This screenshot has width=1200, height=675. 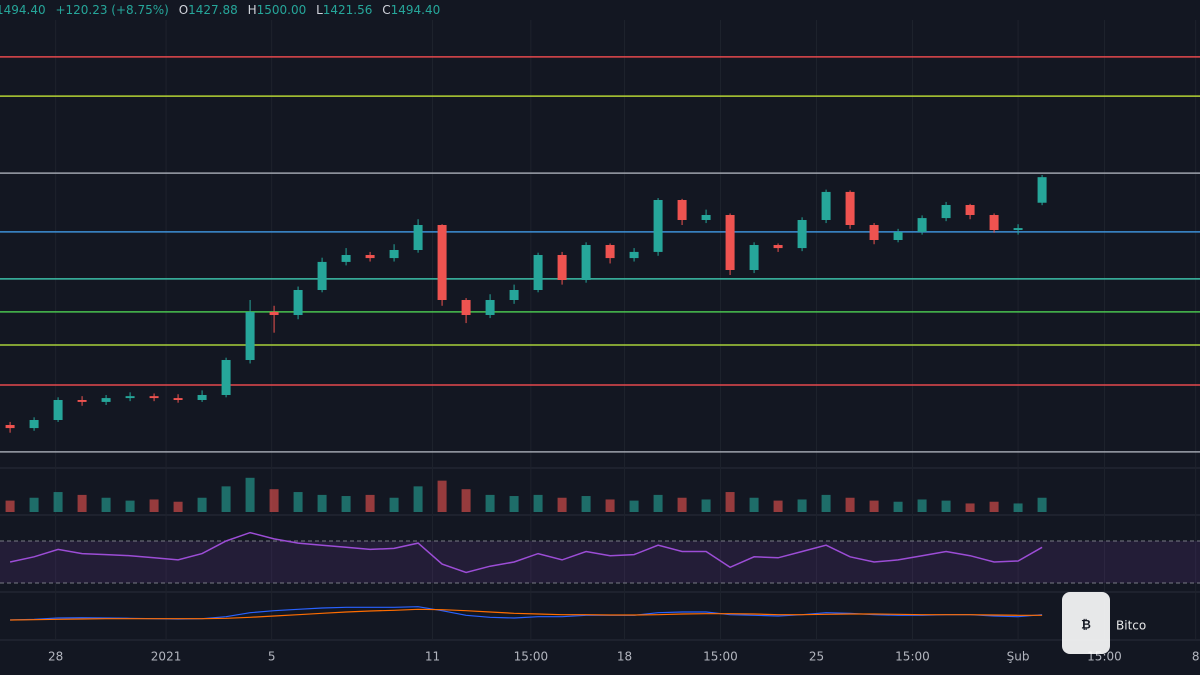 What do you see at coordinates (348, 10) in the screenshot?
I see `low-value: 1421.56` at bounding box center [348, 10].